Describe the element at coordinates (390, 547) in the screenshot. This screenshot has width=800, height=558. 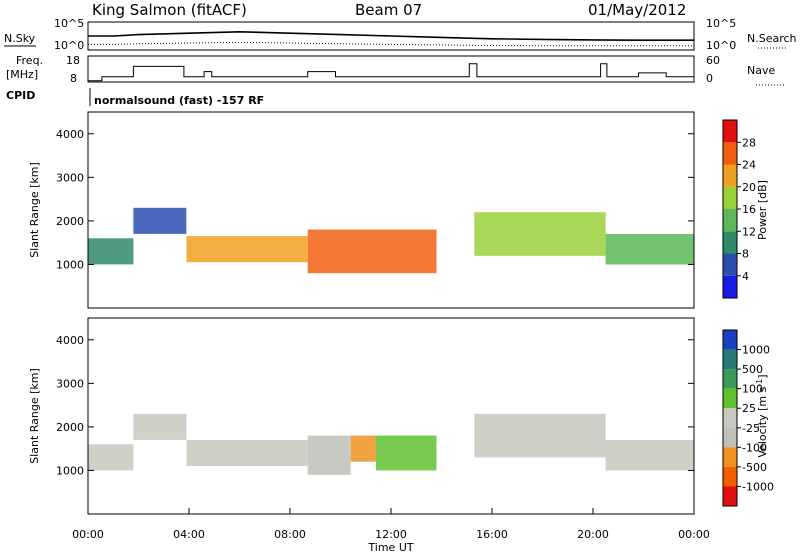
I see `time-xlabel: Time UT` at that location.